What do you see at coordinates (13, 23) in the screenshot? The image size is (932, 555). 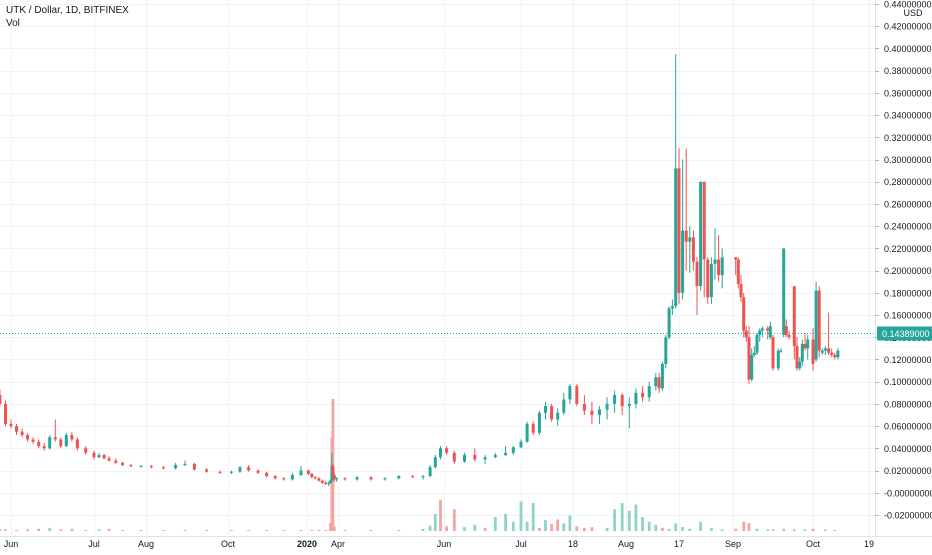 I see `volume-label: Vol` at bounding box center [13, 23].